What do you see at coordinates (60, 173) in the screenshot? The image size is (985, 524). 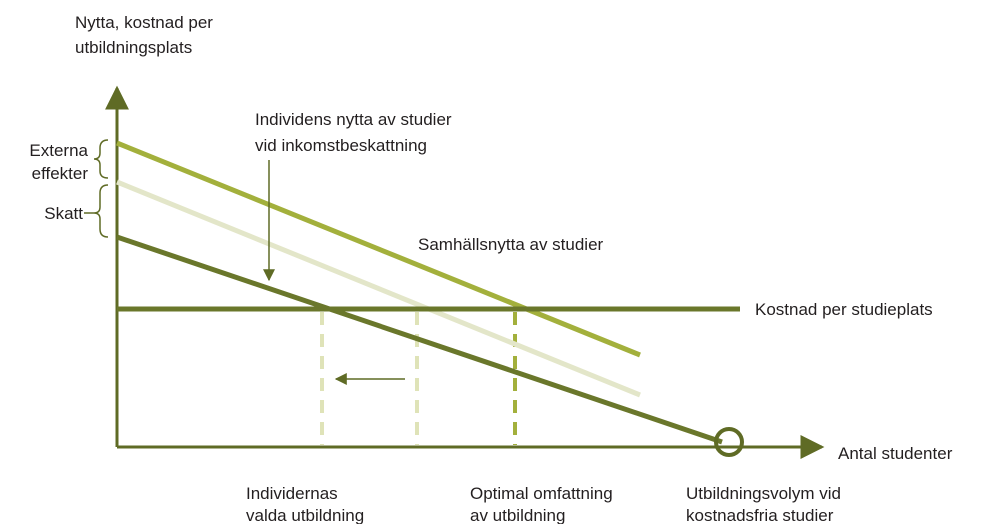 I see `bracket-label: effekter` at bounding box center [60, 173].